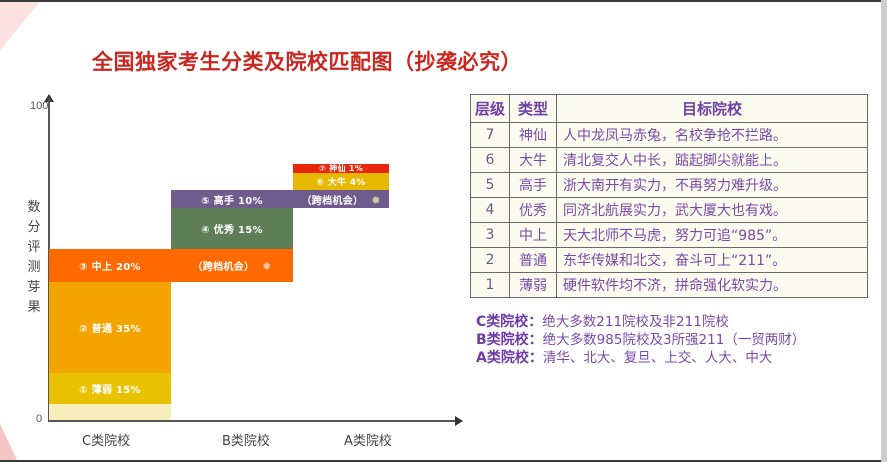  I want to click on band-tier3: ③ 中上 20% （跨档机会） ✹, so click(171, 265).